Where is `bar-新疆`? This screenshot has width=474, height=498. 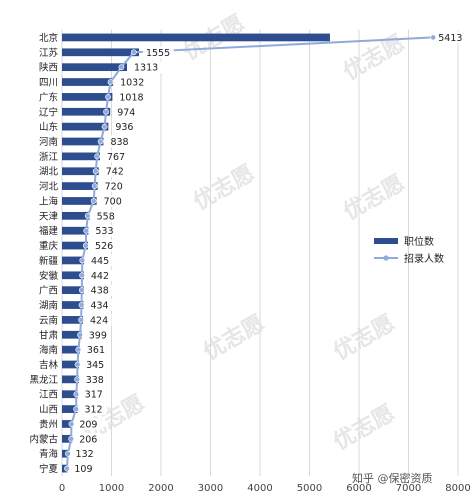 bar-新疆 is located at coordinates (73, 260).